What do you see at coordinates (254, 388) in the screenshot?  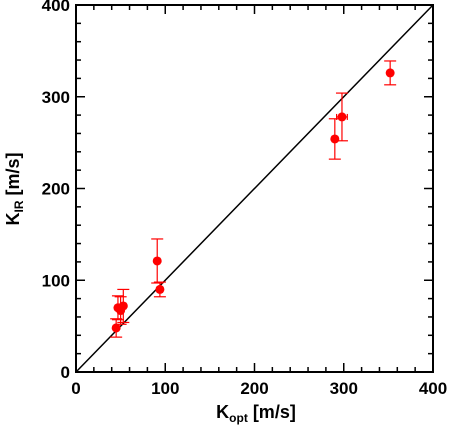 I see `x-tick-label: 200` at bounding box center [254, 388].